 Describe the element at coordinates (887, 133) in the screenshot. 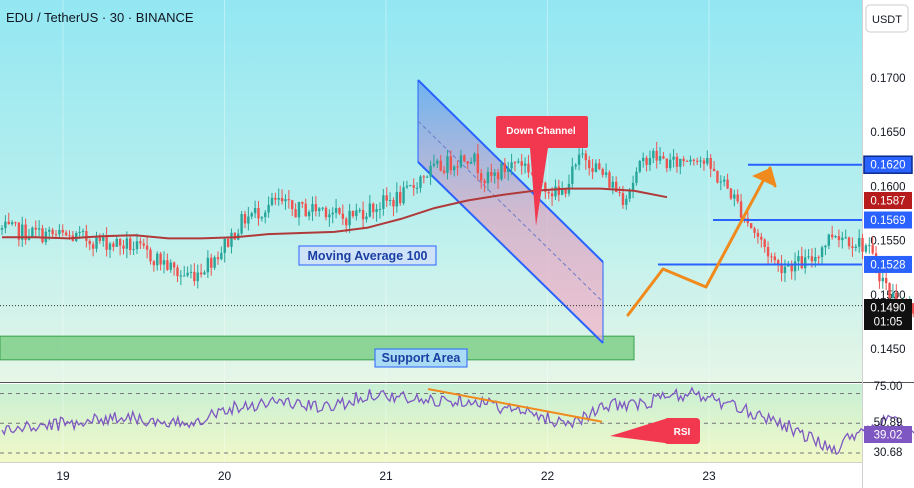

I see `price-tick-label: 0.1650` at that location.